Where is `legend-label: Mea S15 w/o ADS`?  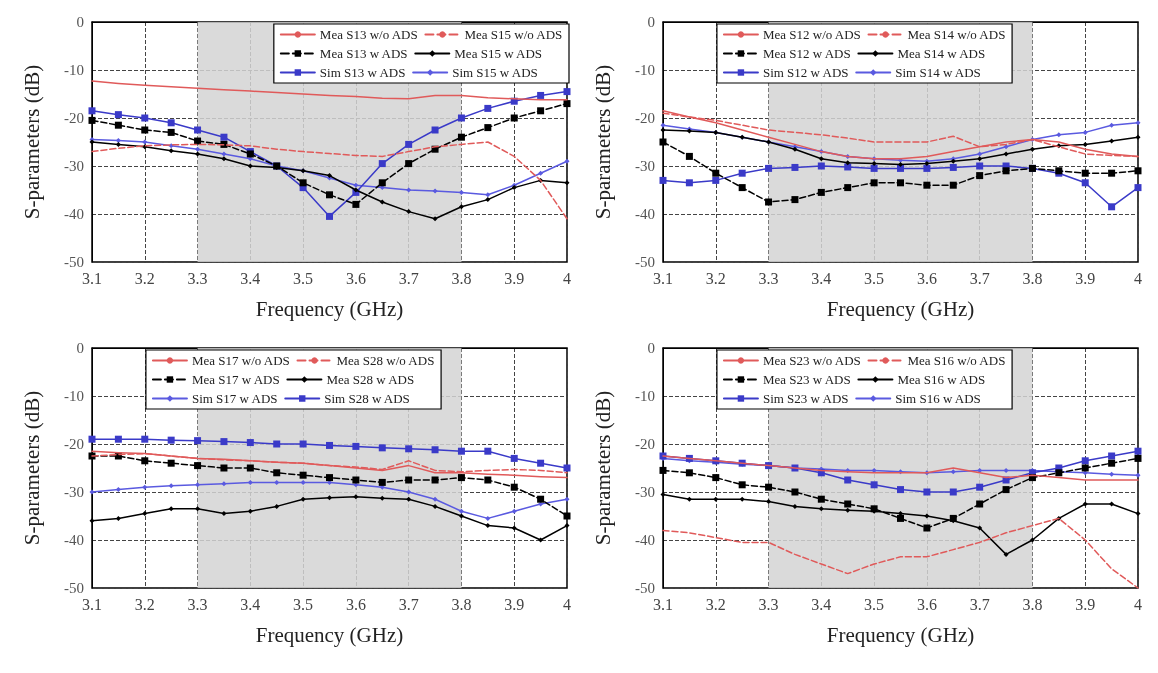
legend-label: Mea S15 w/o ADS is located at coordinates (513, 34).